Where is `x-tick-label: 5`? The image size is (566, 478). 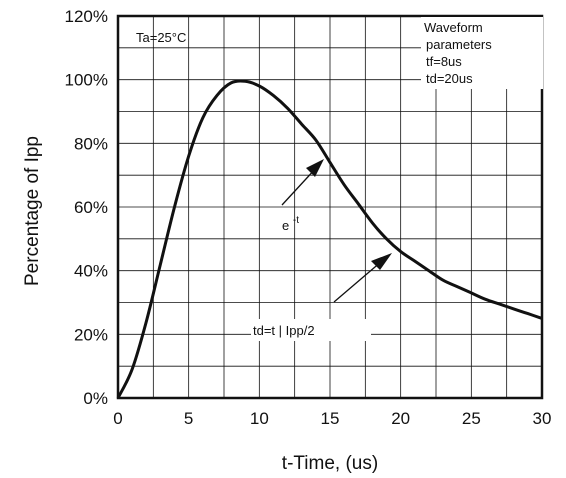 x-tick-label: 5 is located at coordinates (188, 418).